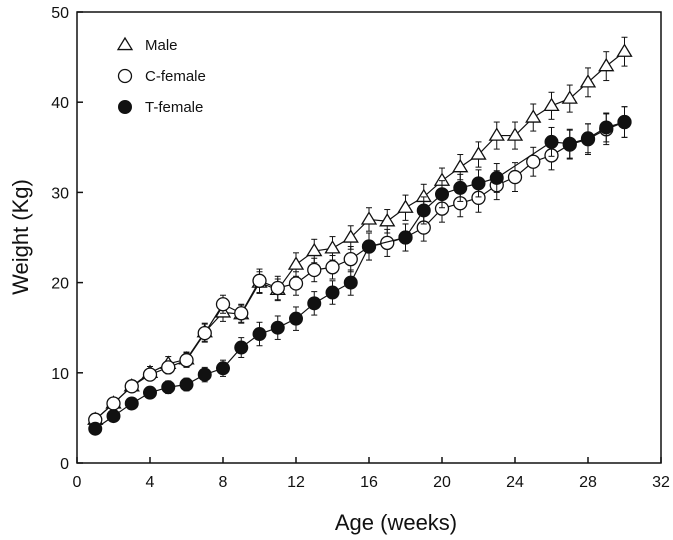 The height and width of the screenshot is (540, 673). What do you see at coordinates (64, 464) in the screenshot?
I see `y-tick-label: 0` at bounding box center [64, 464].